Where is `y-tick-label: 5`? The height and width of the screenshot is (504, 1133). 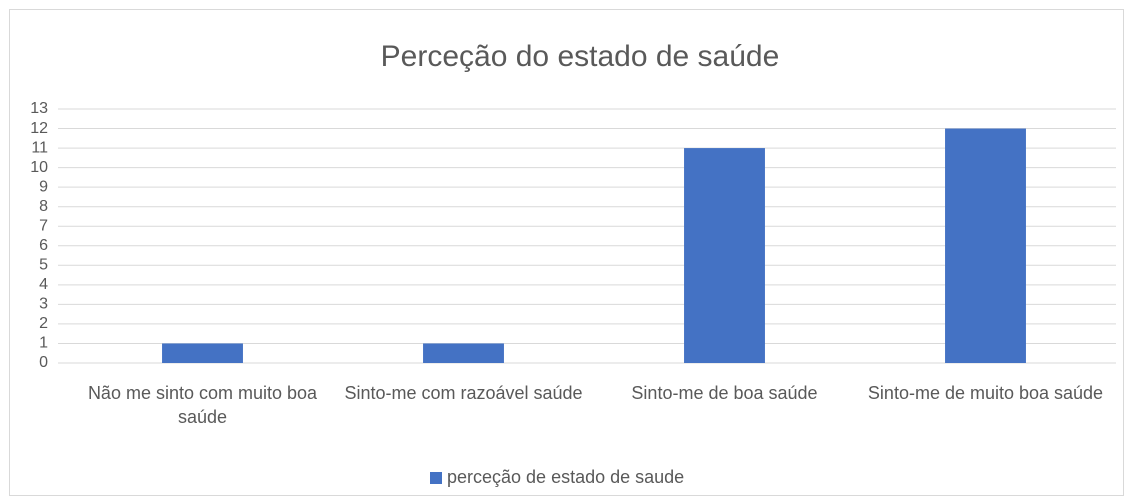
y-tick-label: 5 is located at coordinates (43, 265).